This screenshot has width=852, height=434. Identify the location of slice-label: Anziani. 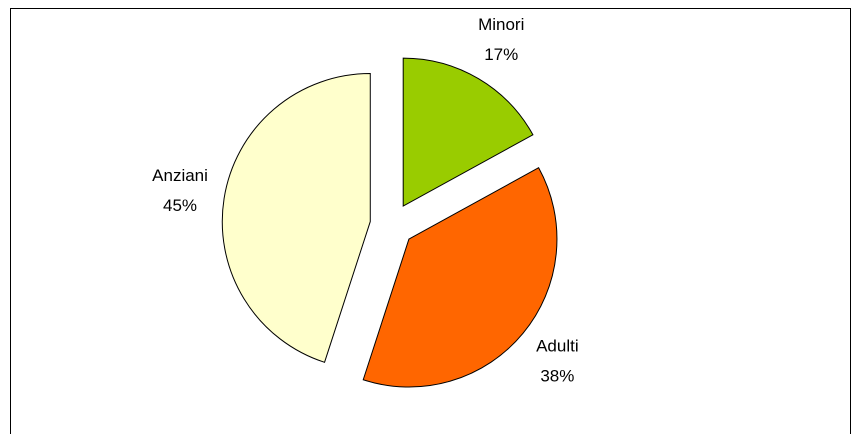
(180, 175).